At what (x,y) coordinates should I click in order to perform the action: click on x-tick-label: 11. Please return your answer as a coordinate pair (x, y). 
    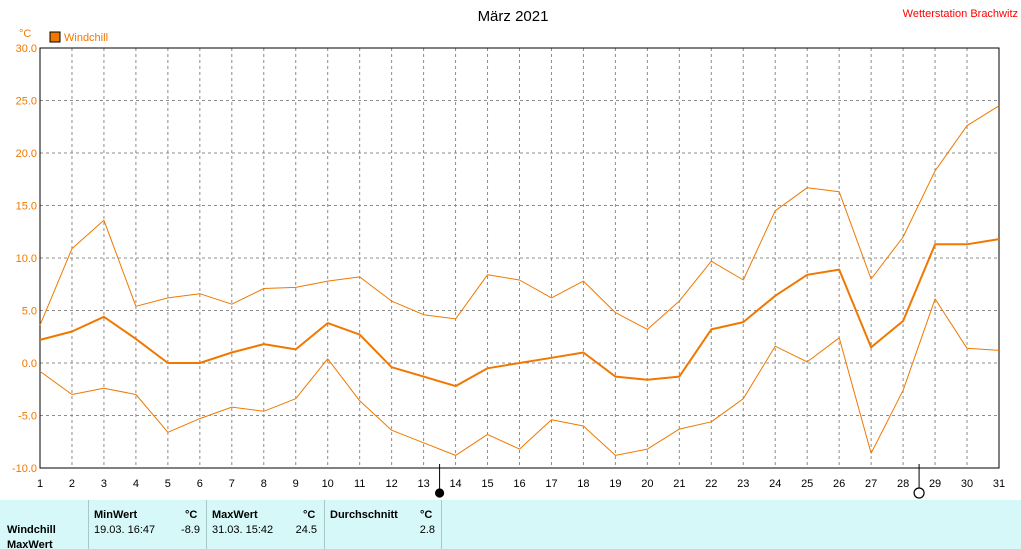
    Looking at the image, I should click on (359, 484).